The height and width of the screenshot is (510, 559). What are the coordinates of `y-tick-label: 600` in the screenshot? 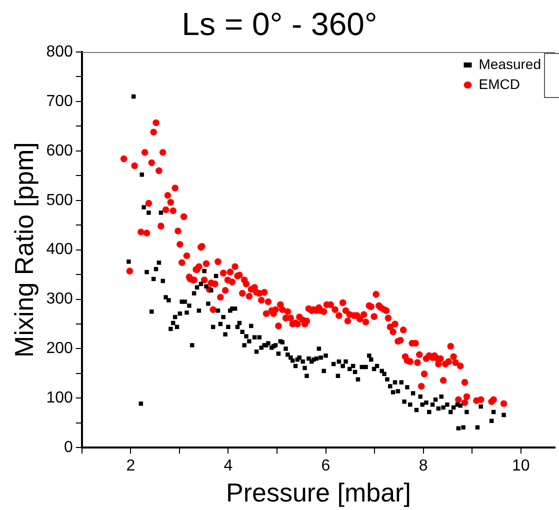 It's located at (59, 151).